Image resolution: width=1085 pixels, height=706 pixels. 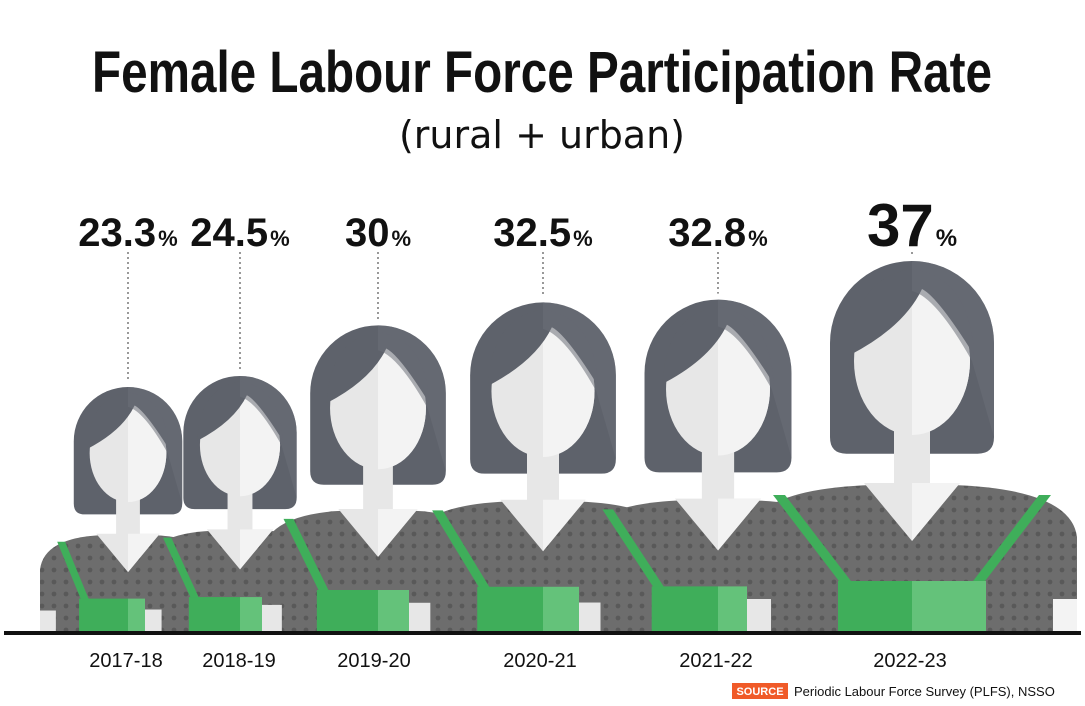 I want to click on x-tick-label: 2018-19, so click(x=238, y=661).